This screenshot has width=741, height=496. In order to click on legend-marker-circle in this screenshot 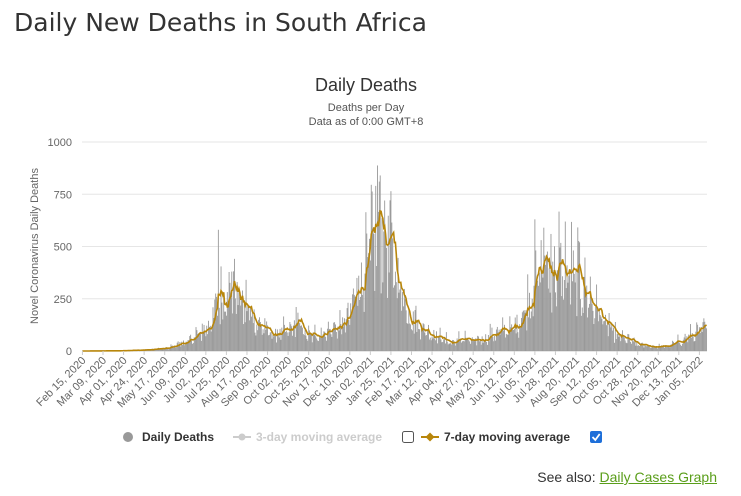, I will do `click(128, 437)`.